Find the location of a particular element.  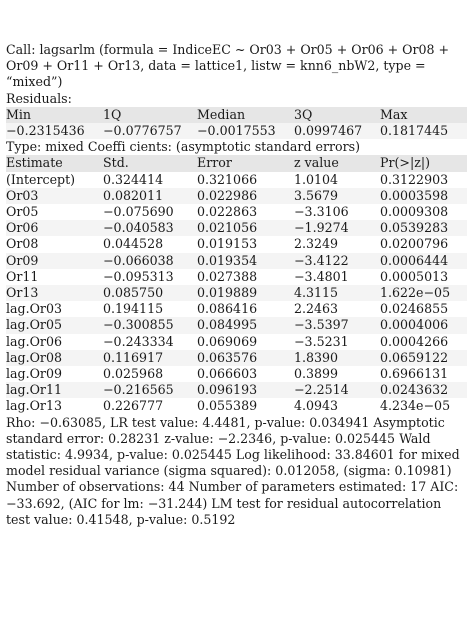

coefficient-term: Or13 is located at coordinates (54, 293).